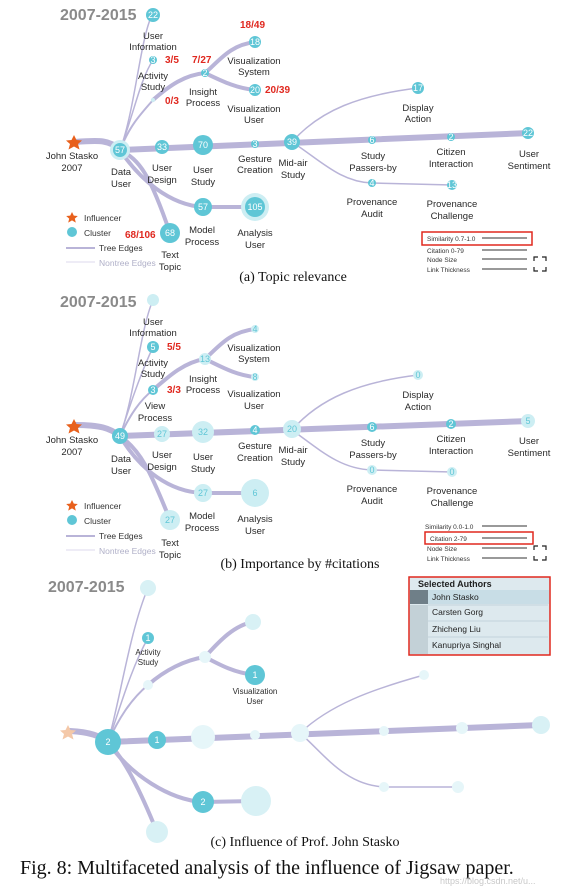 This screenshot has width=587, height=892. Describe the element at coordinates (457, 612) in the screenshot. I see `author-name: Carsten Gorg` at that location.